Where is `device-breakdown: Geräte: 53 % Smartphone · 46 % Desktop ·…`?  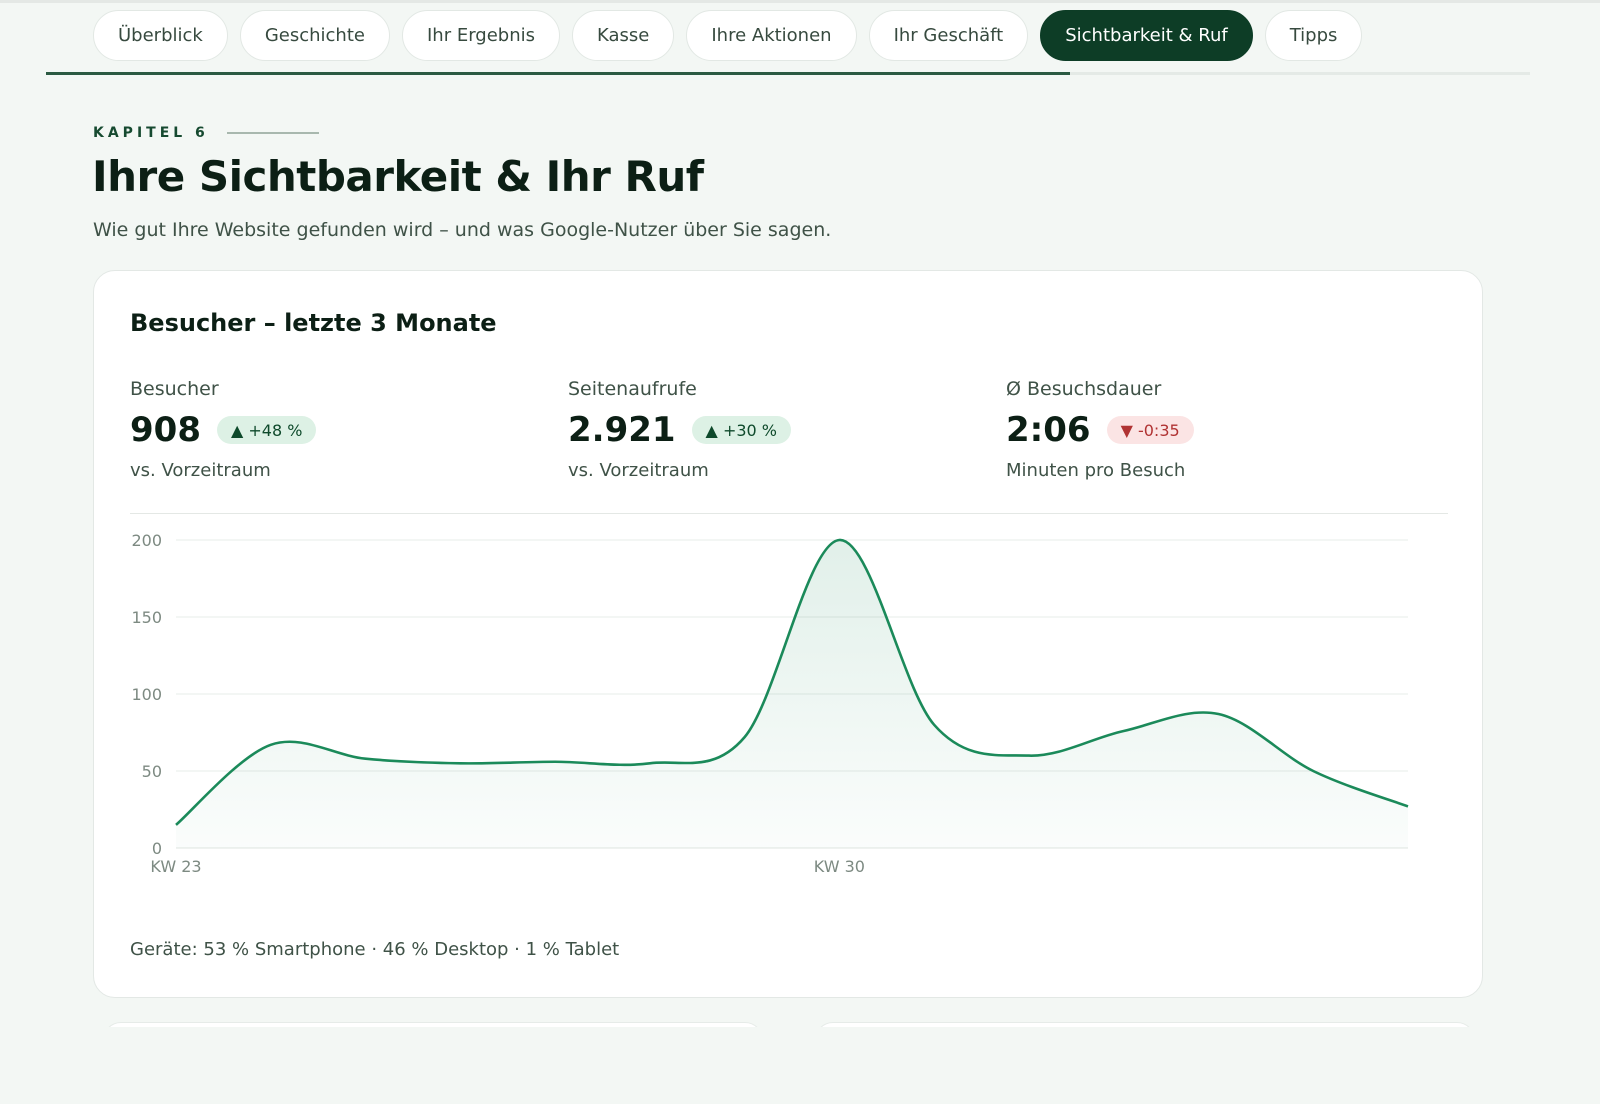
device-breakdown: Geräte: 53 % Smartphone · 46 % Desktop ·… is located at coordinates (375, 949).